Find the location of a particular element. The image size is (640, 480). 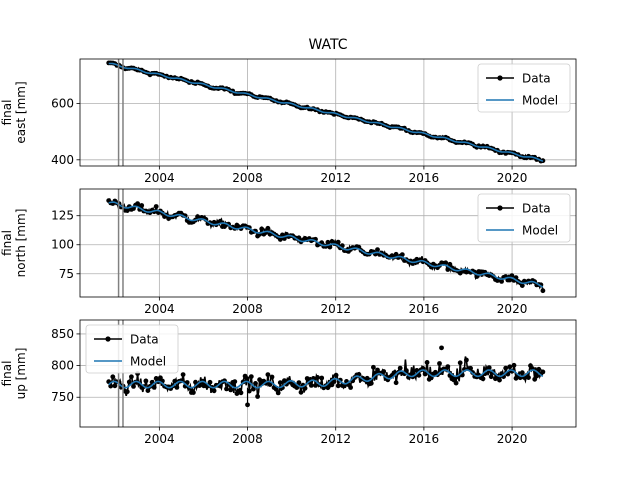

y-tick-label: 125 is located at coordinates (62, 216).